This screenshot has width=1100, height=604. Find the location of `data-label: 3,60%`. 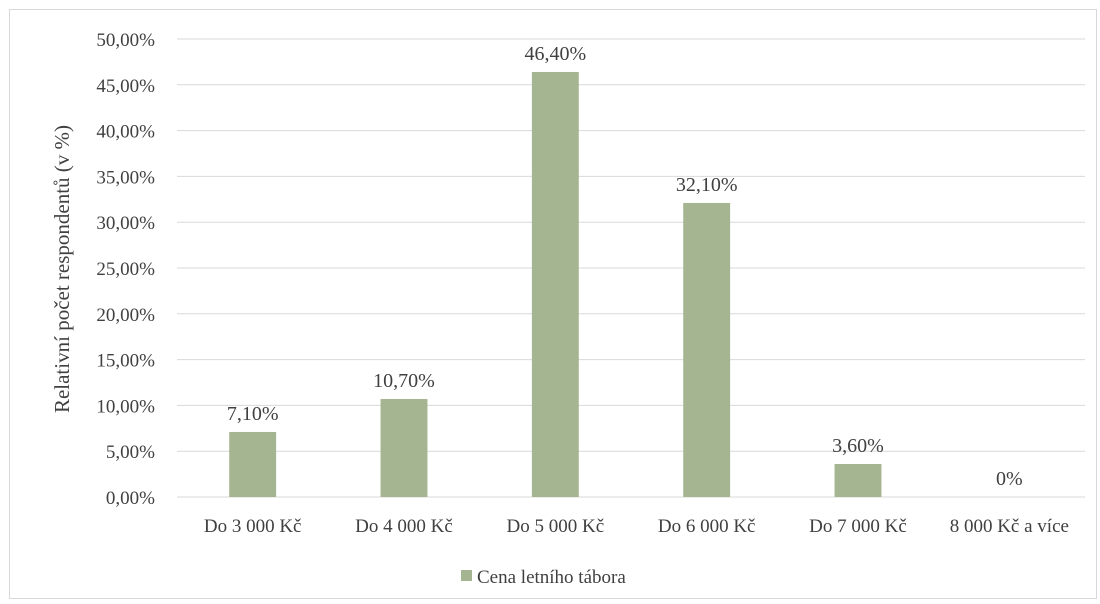

data-label: 3,60% is located at coordinates (858, 446).